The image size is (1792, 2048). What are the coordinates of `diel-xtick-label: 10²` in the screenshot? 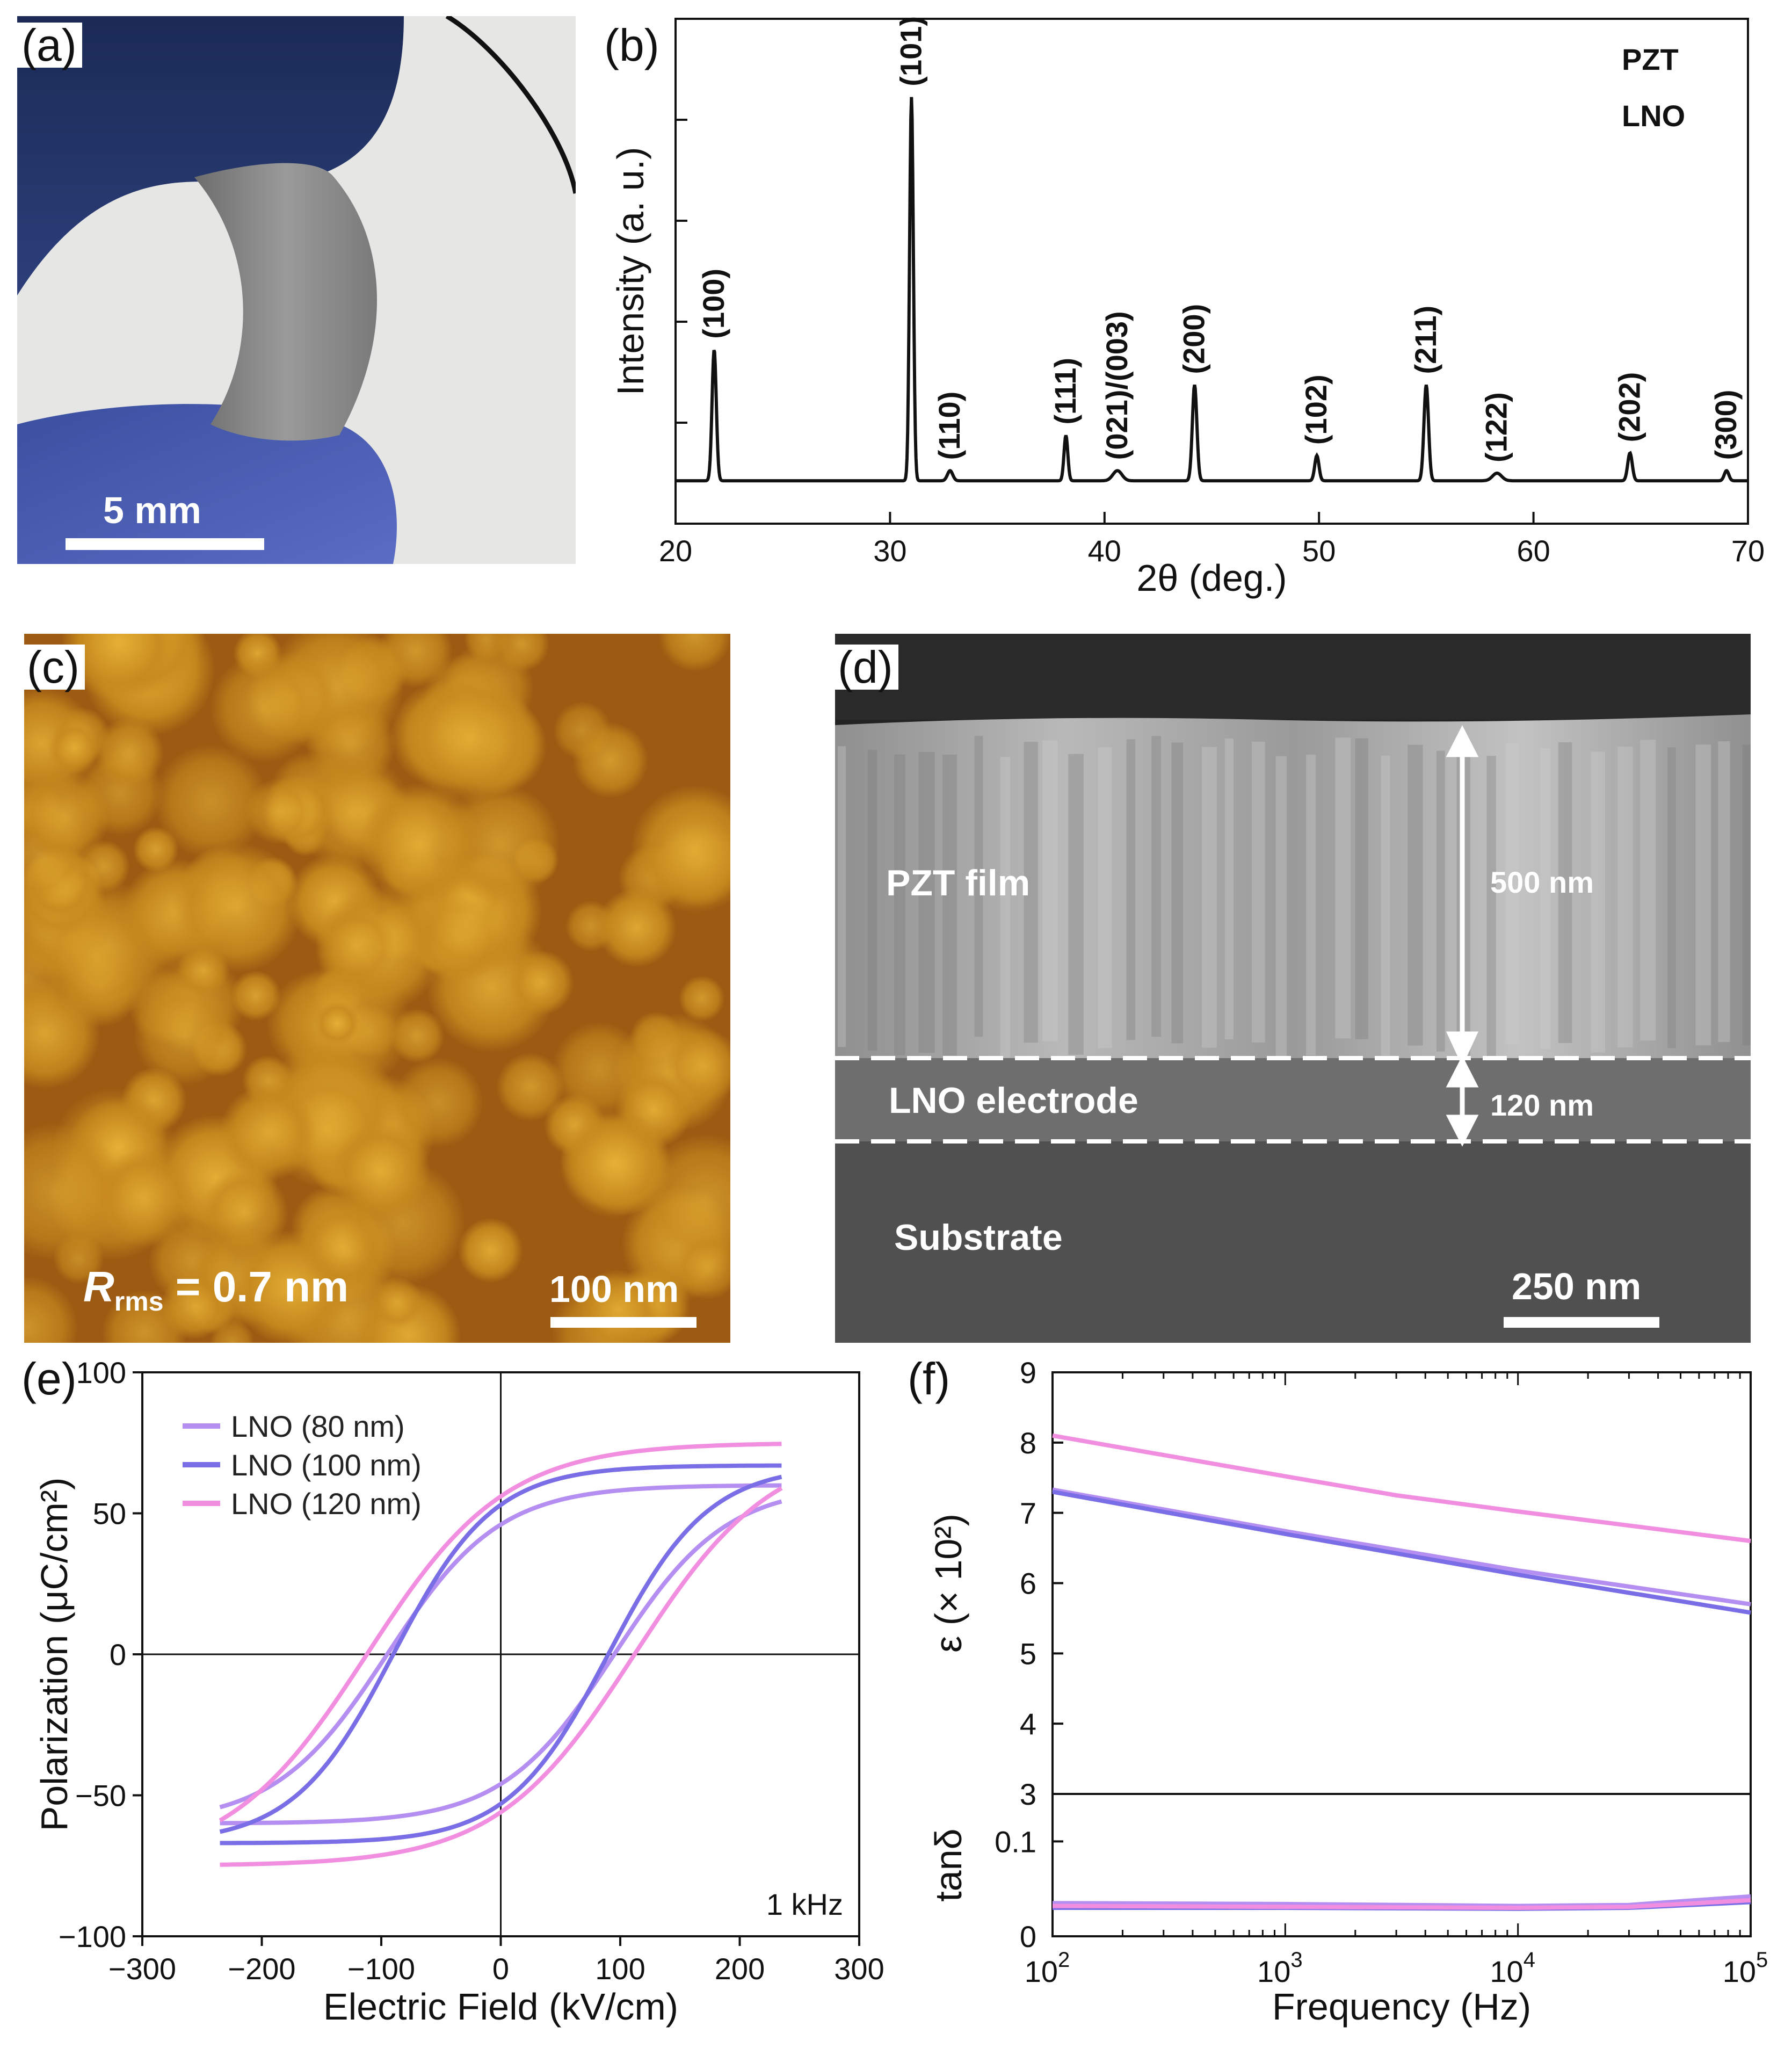 It's located at (1047, 1968).